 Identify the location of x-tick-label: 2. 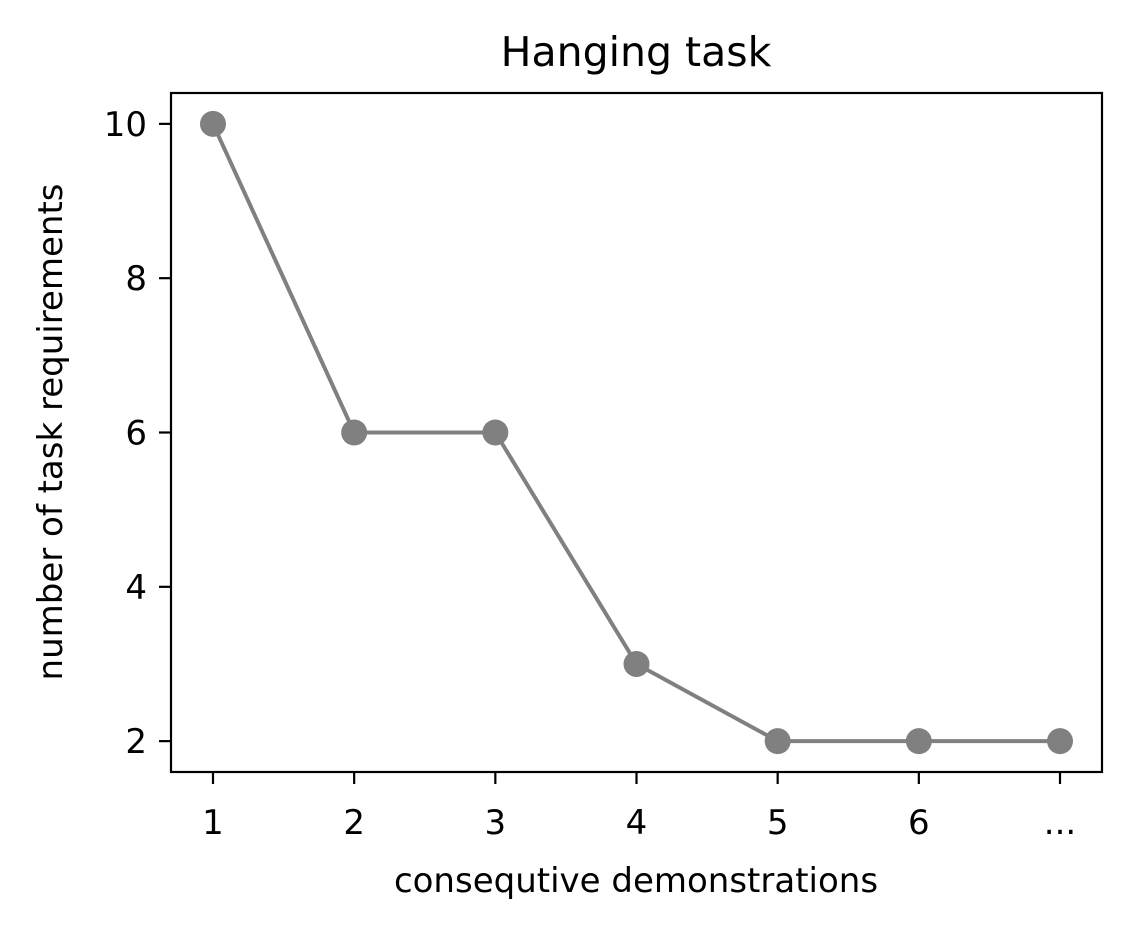
(354, 823).